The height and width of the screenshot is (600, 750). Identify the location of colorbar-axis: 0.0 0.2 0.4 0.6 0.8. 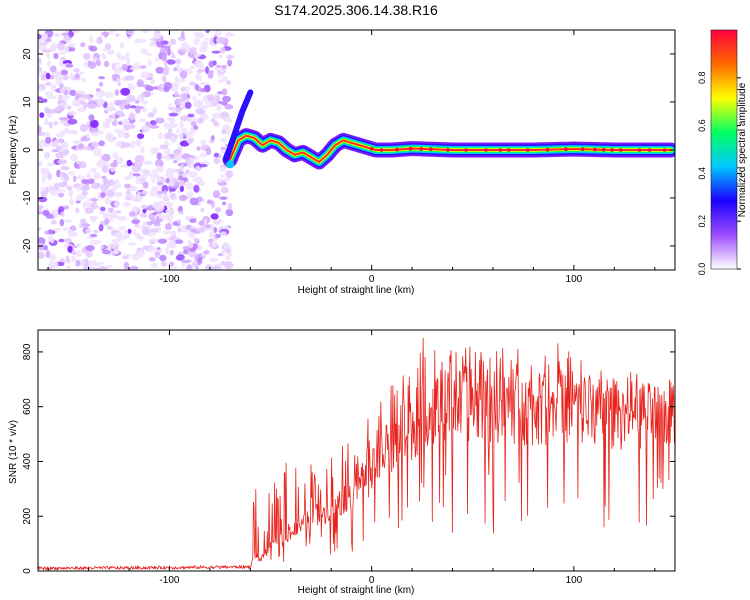
(719, 174).